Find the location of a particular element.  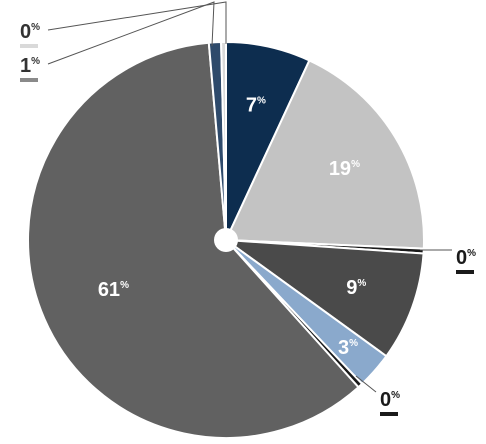

center-hole is located at coordinates (226, 240).